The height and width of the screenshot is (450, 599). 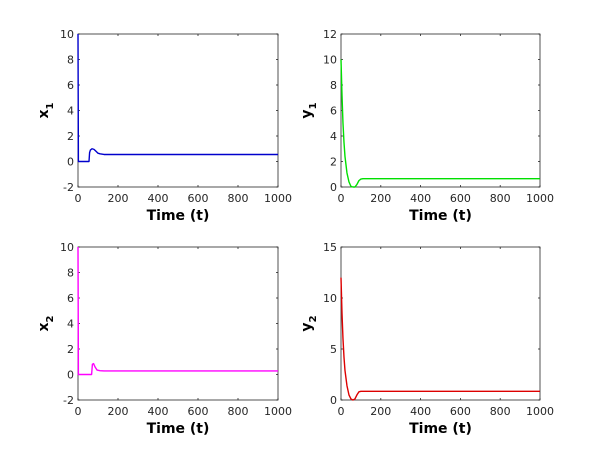 I want to click on y-axis-label: x2, so click(x=46, y=323).